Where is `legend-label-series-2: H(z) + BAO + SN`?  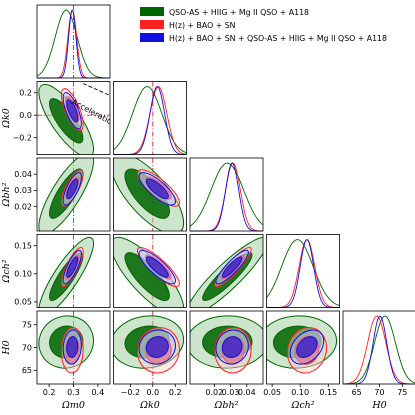
legend-label-series-2: H(z) + BAO + SN is located at coordinates (202, 25).